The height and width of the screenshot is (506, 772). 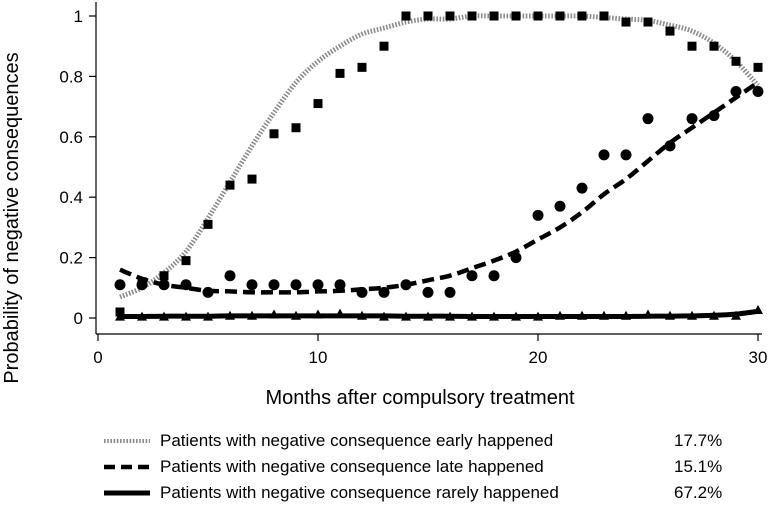 What do you see at coordinates (538, 357) in the screenshot?
I see `x-tick-label: 20` at bounding box center [538, 357].